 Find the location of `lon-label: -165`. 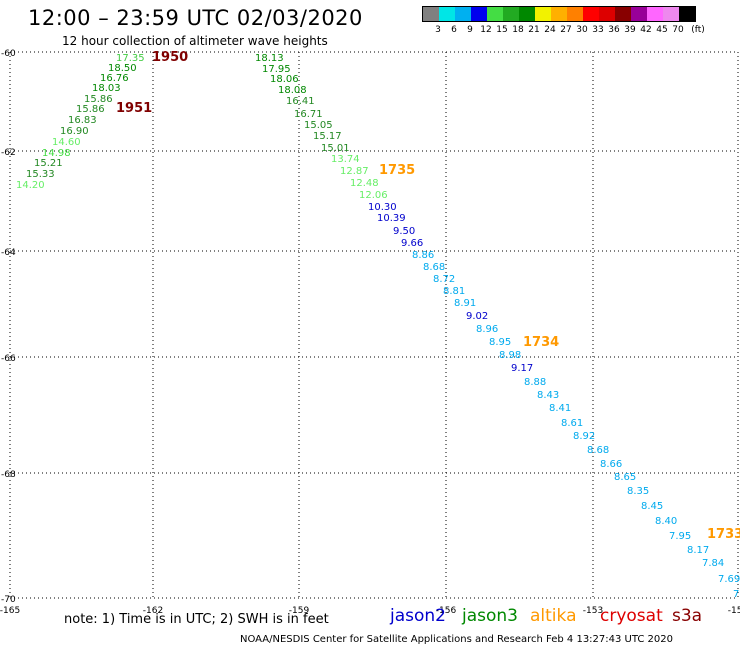

lon-label: -165 is located at coordinates (10, 611).